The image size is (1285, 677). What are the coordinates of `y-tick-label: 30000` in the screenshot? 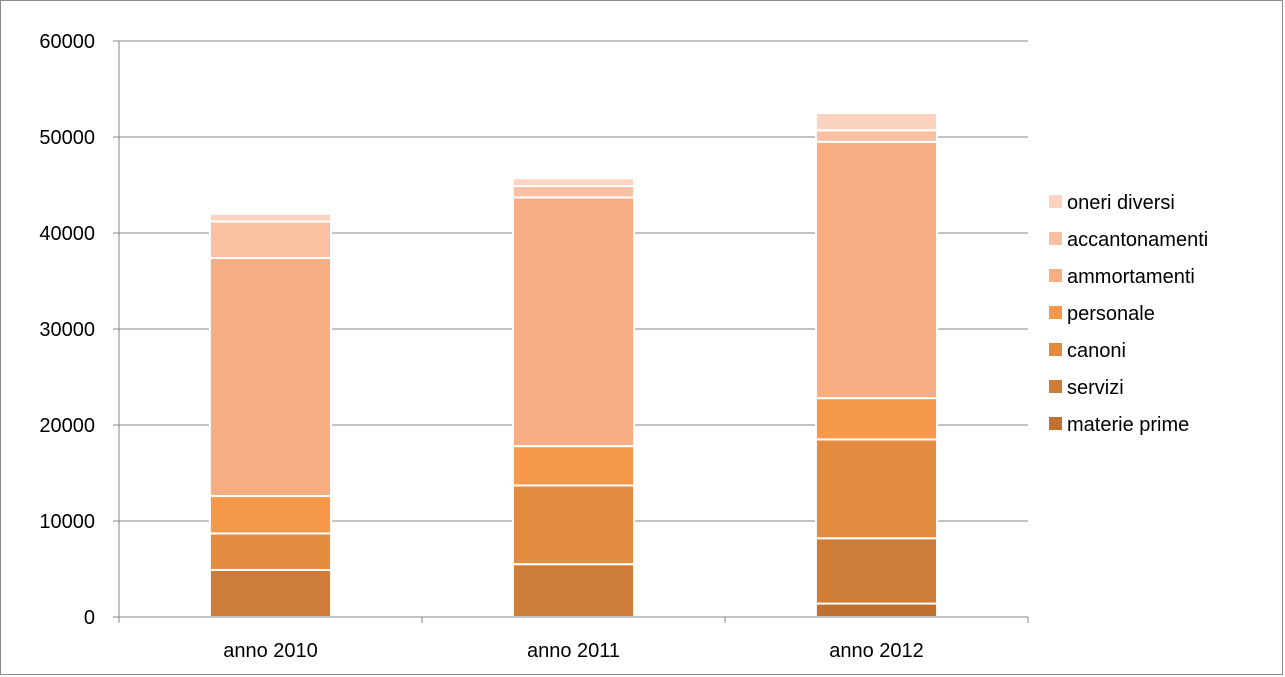 It's located at (67, 330).